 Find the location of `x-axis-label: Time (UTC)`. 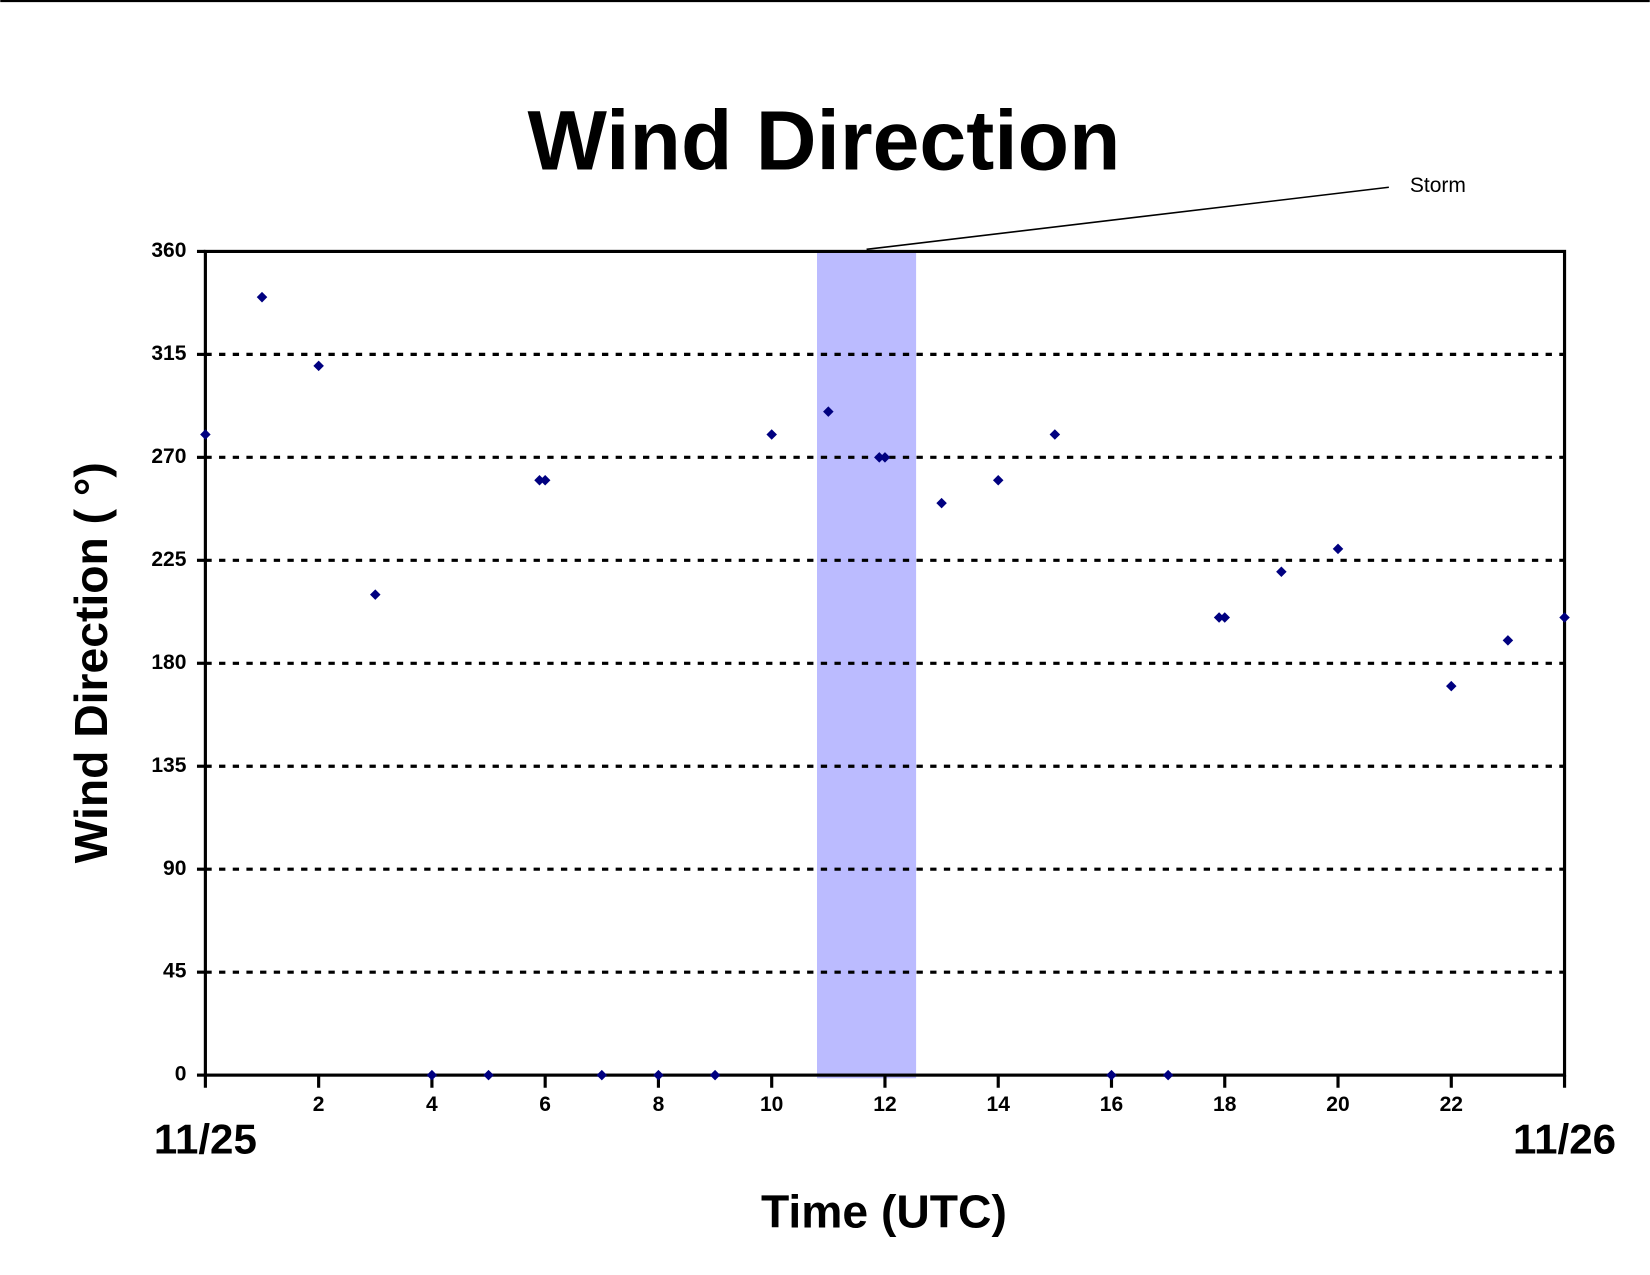

x-axis-label: Time (UTC) is located at coordinates (884, 1211).